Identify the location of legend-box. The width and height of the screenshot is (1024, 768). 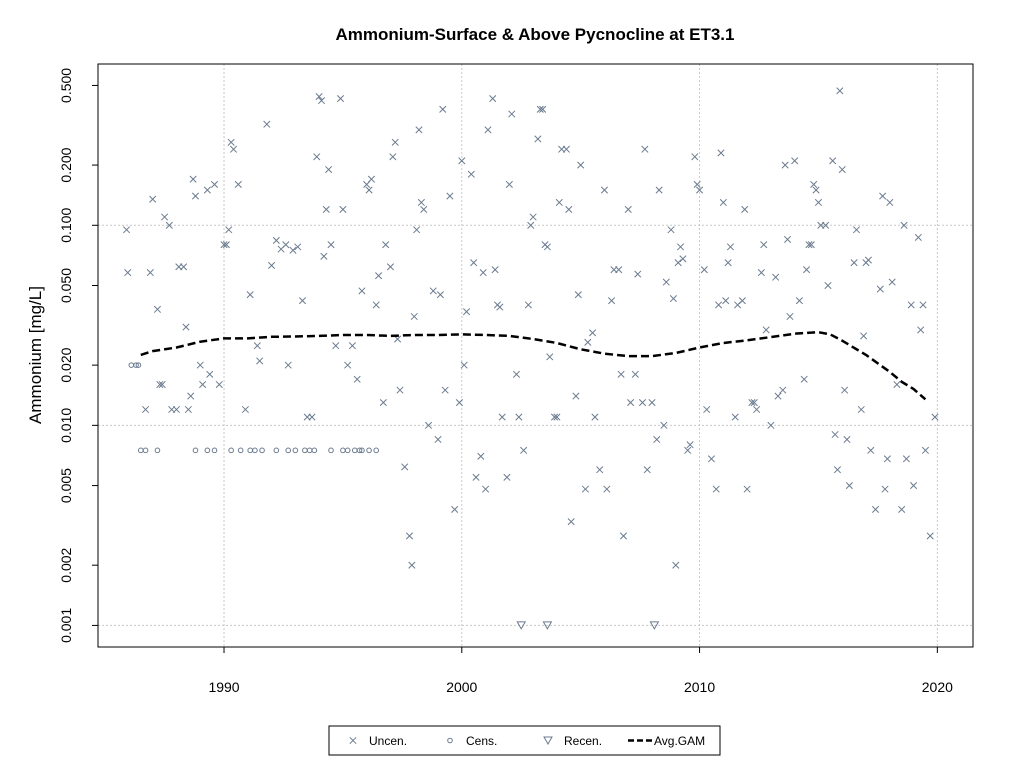
(524, 740).